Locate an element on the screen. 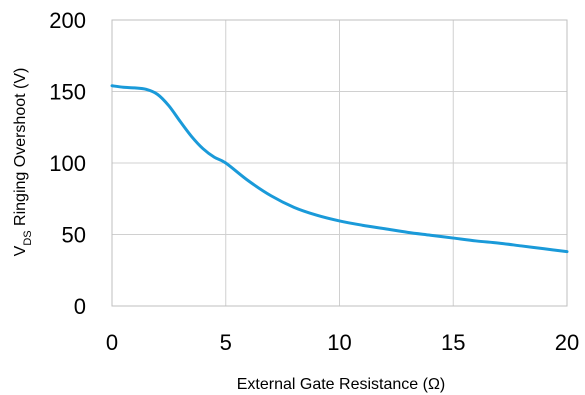 The height and width of the screenshot is (395, 585). x-tick-label: 15 is located at coordinates (453, 342).